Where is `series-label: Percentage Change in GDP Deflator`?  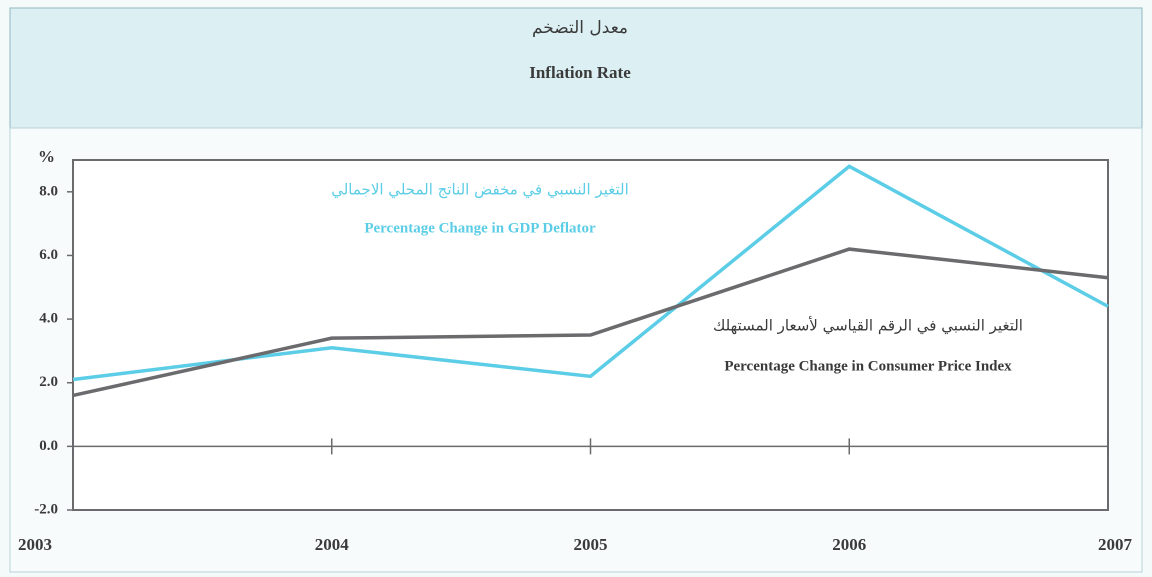 series-label: Percentage Change in GDP Deflator is located at coordinates (480, 228).